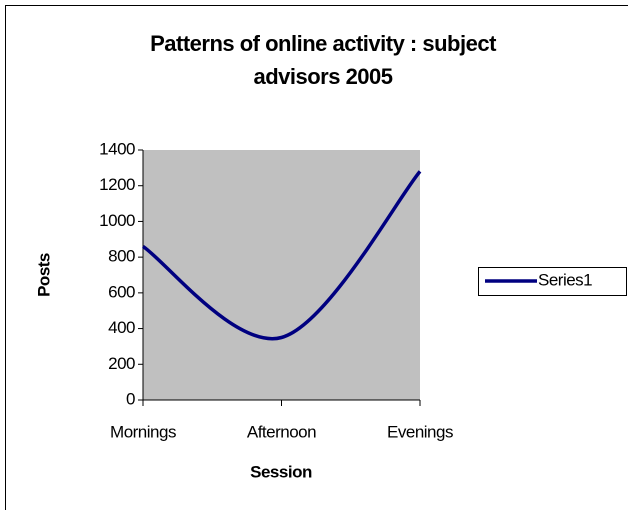 This screenshot has width=628, height=510. I want to click on x-axis-title: Session, so click(281, 471).